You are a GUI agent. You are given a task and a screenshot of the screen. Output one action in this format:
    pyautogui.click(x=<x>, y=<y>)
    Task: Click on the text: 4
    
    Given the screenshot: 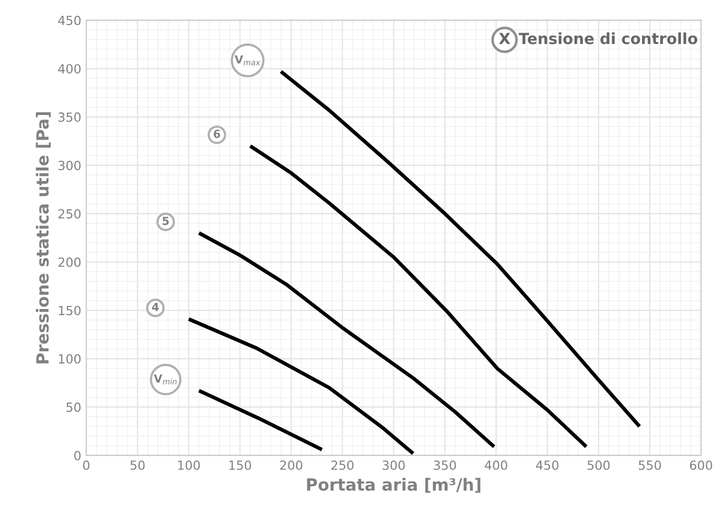 What is the action you would take?
    pyautogui.click(x=155, y=307)
    